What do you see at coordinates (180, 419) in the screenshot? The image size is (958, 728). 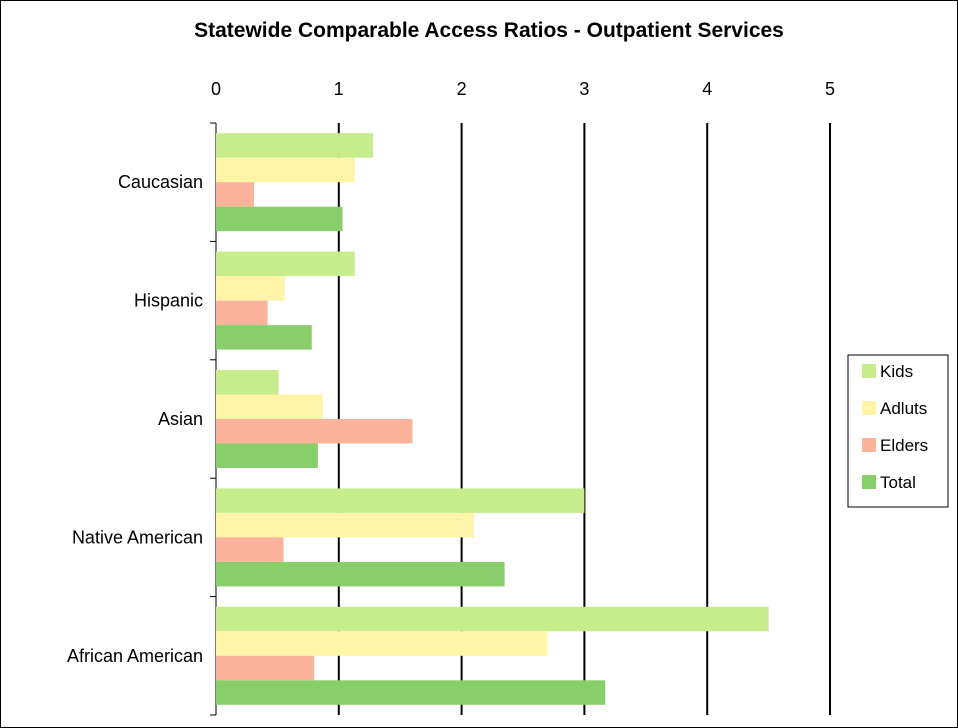 I see `category-label: Asian` at bounding box center [180, 419].